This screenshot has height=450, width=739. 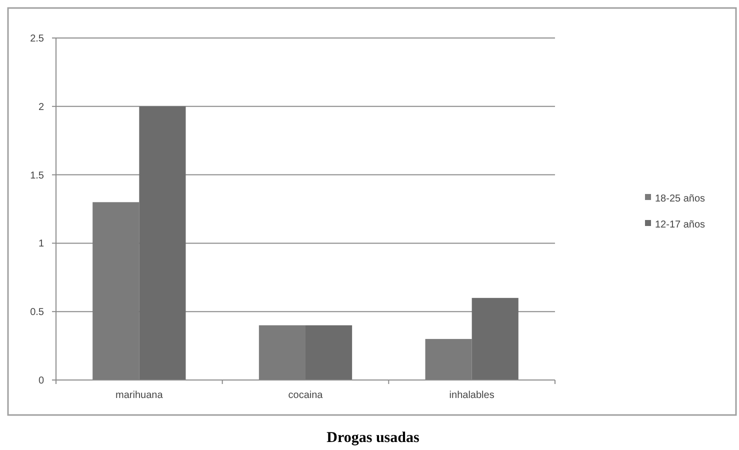 I want to click on y-tick-label: 2.5, so click(x=37, y=39).